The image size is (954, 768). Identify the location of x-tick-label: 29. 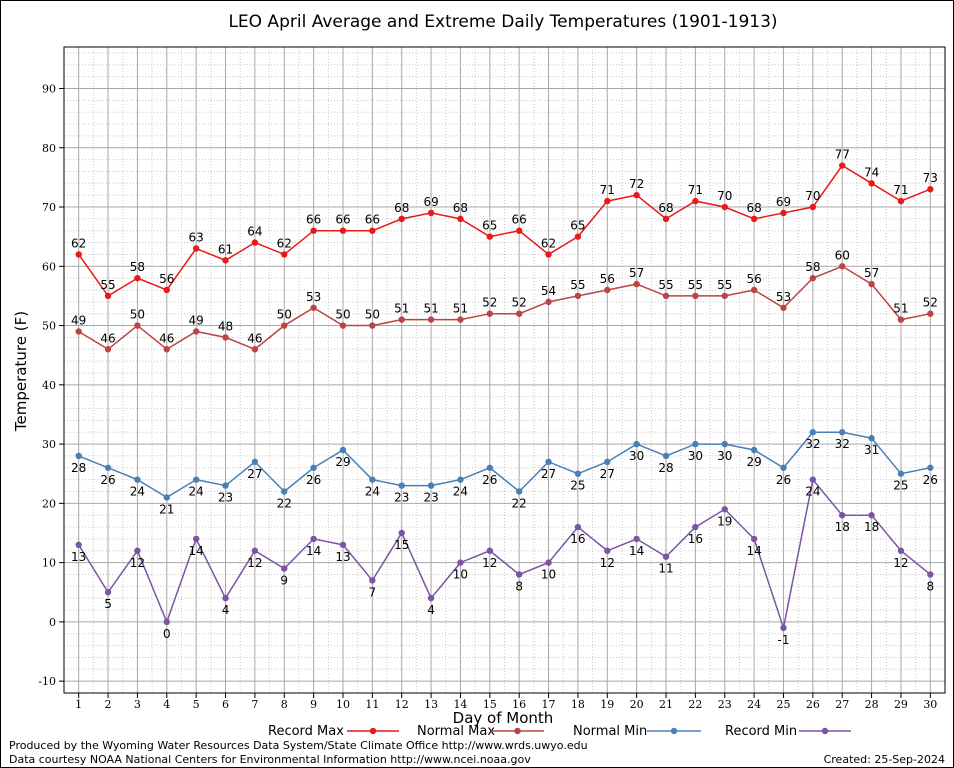
(901, 704).